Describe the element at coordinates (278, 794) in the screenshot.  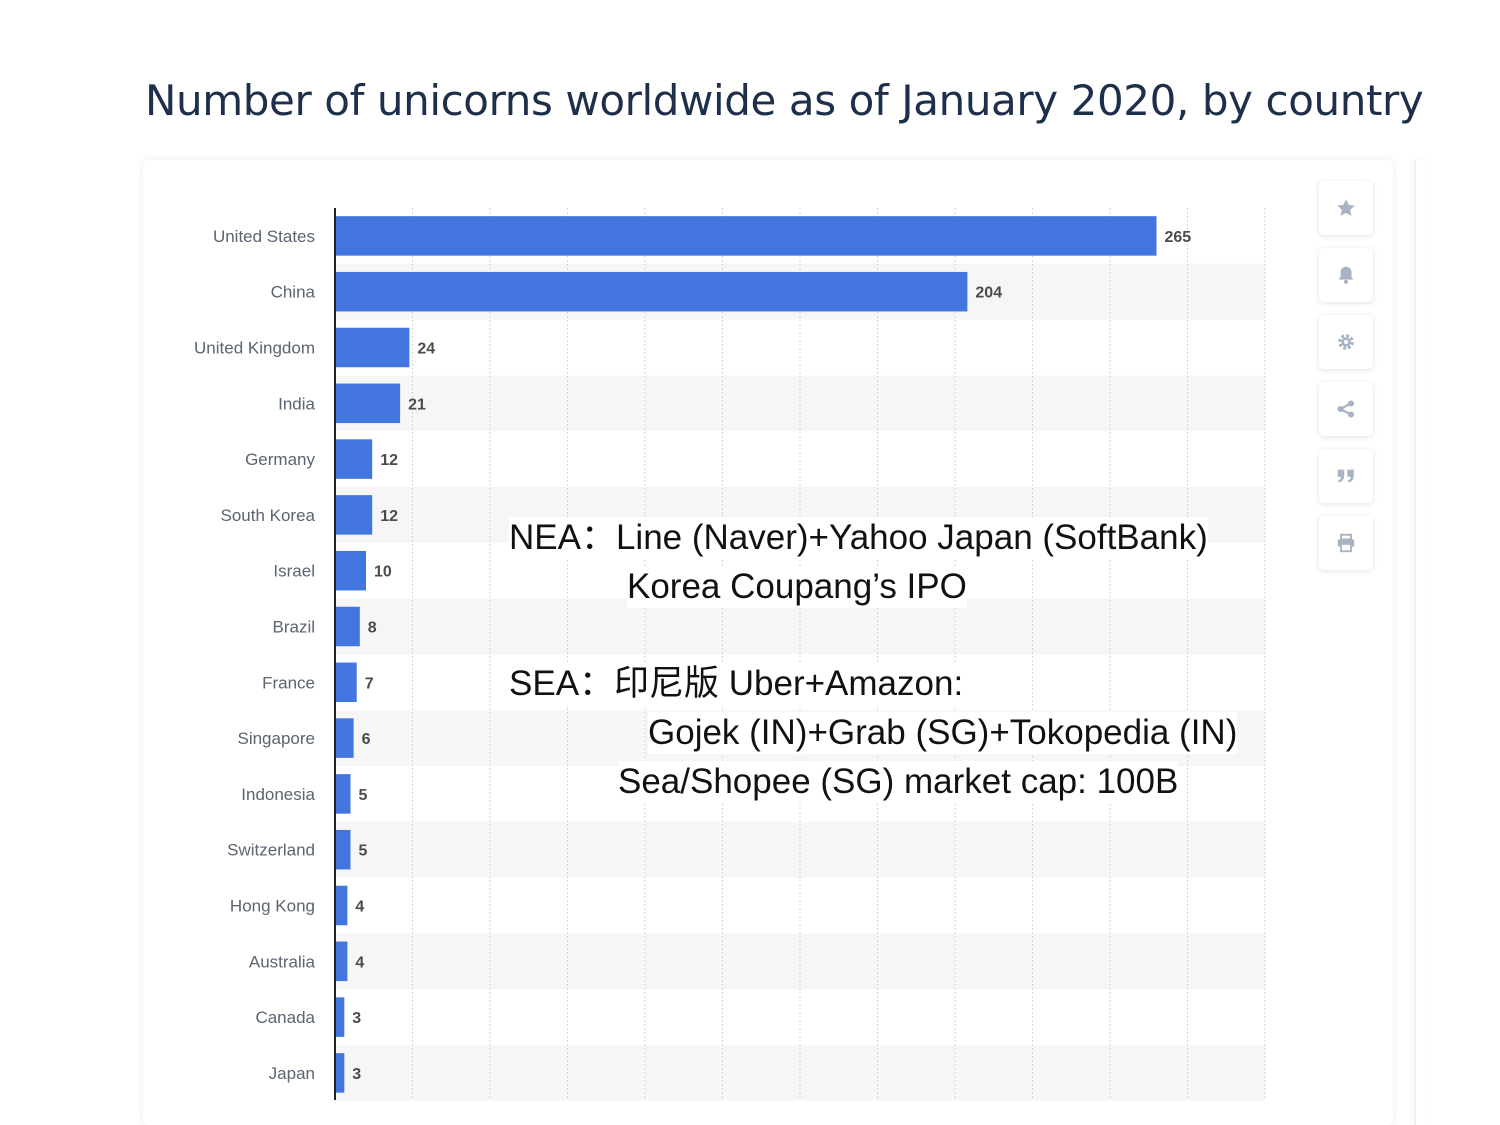
I see `category-label: Indonesia` at that location.